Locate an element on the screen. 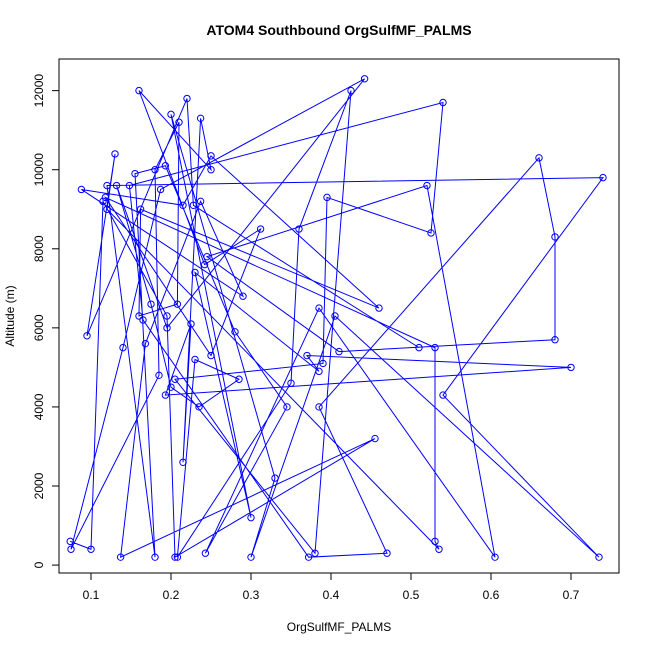 The width and height of the screenshot is (650, 650). x-axis: 0.1 0.2 0.3 0.4 0.5 0.6 0.7 is located at coordinates (331, 587).